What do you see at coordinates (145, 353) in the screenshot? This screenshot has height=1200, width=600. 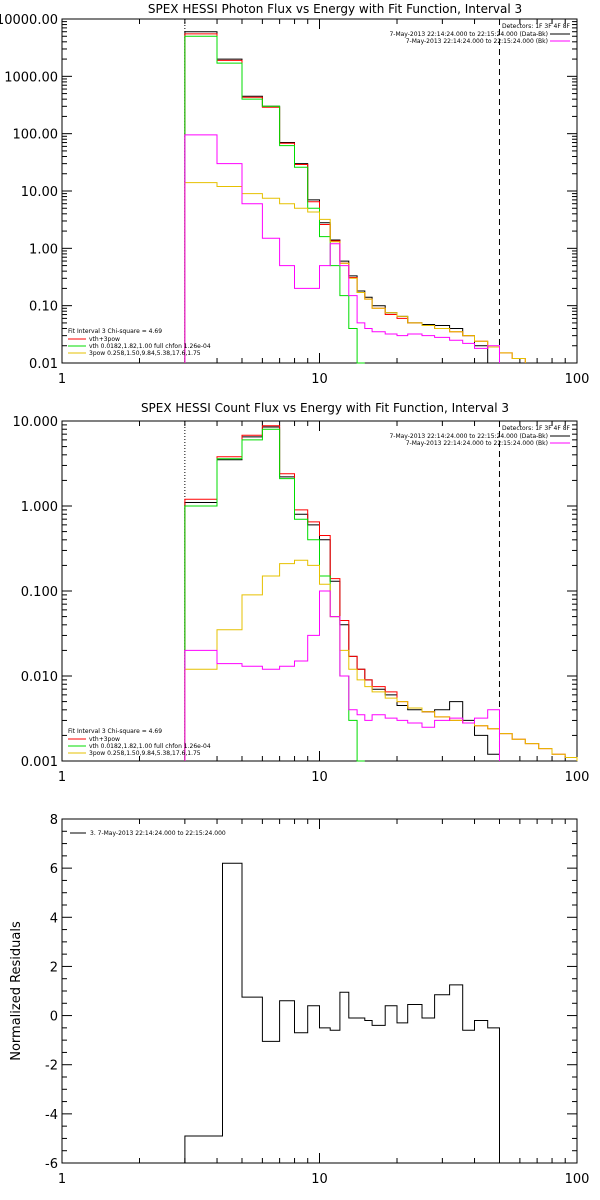 I see `panel1-legend-left-entry-2: 3pow 0.258,1.50,9.84,5.38,17.6,1.75` at bounding box center [145, 353].